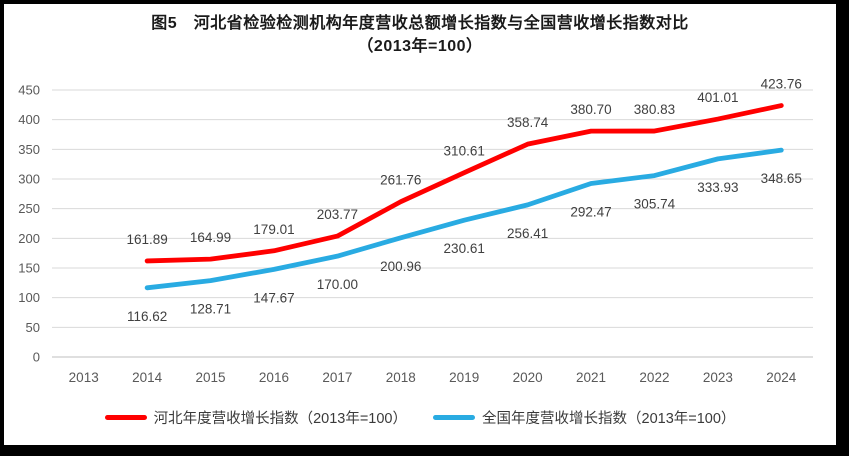 The width and height of the screenshot is (849, 456). What do you see at coordinates (781, 178) in the screenshot?
I see `data-label: 348.65` at bounding box center [781, 178].